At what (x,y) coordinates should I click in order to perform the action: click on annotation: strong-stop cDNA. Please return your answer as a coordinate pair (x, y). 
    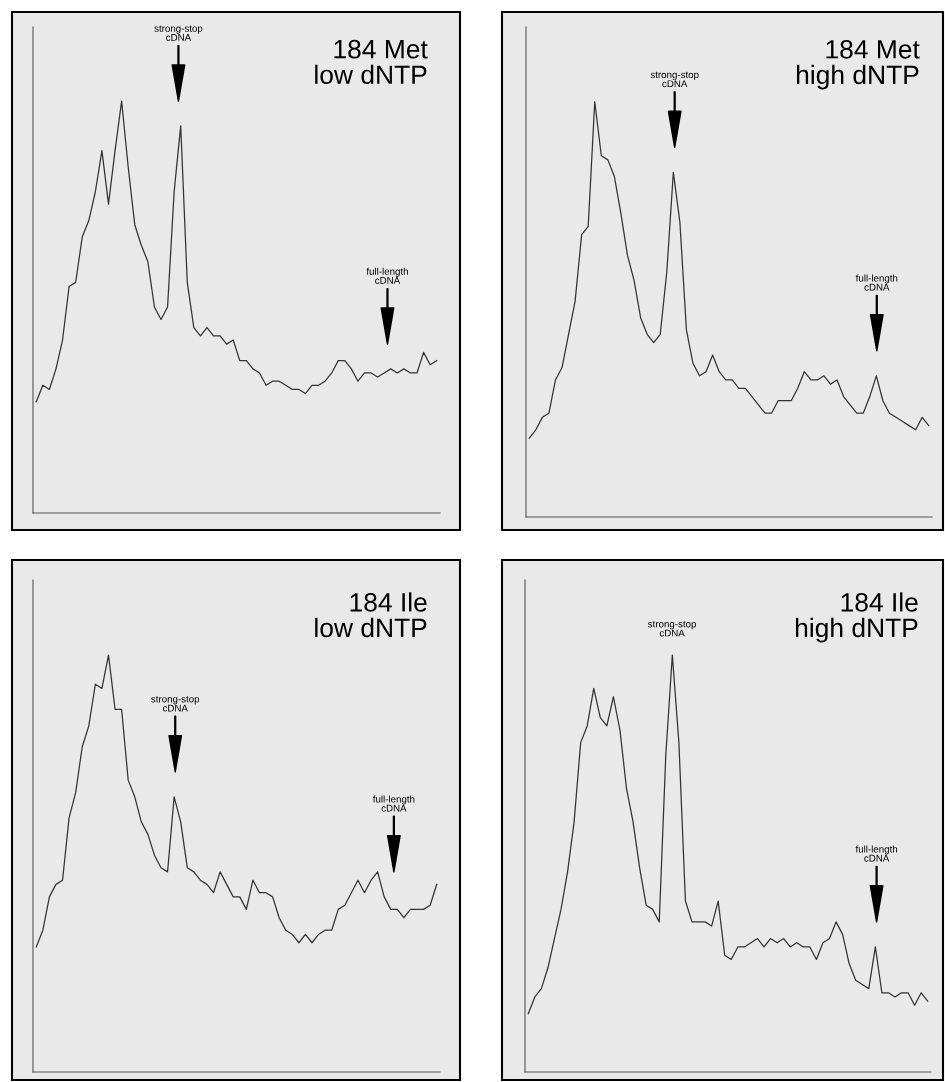
    Looking at the image, I should click on (175, 704).